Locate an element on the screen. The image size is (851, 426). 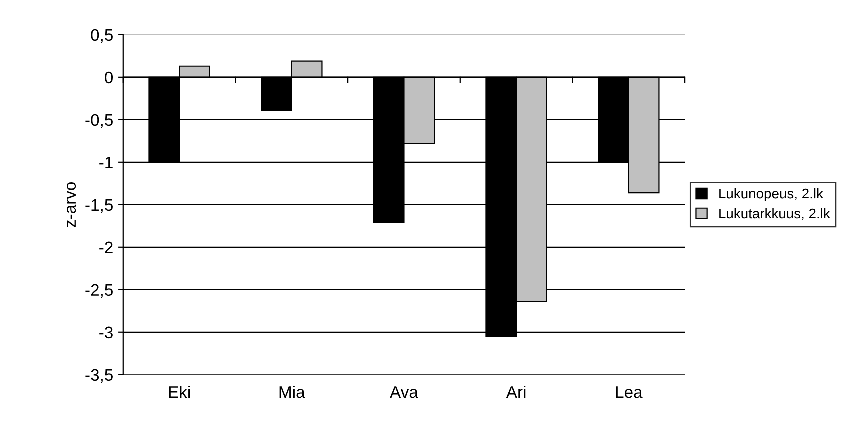
legend-label: Lukunopeus, 2.lk is located at coordinates (772, 195).